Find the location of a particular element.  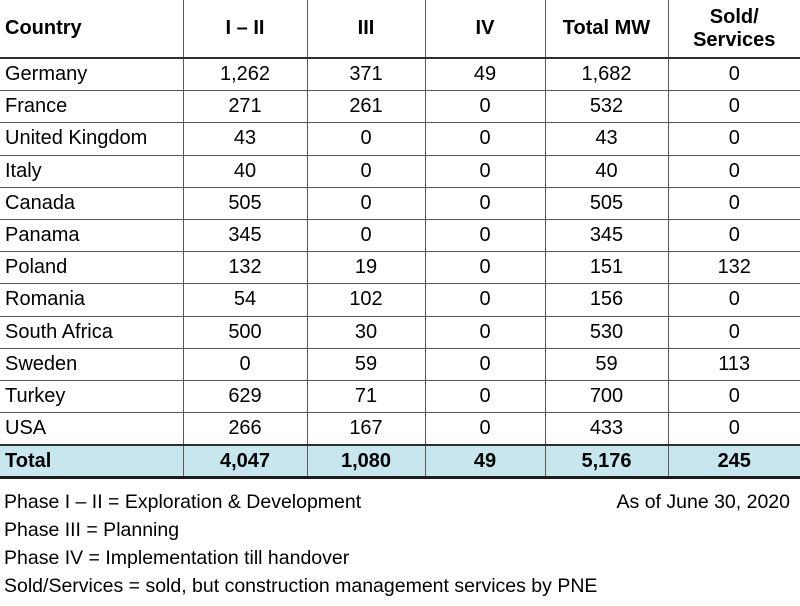

table-row: Italy 40 0 0 40 0 is located at coordinates (400, 171).